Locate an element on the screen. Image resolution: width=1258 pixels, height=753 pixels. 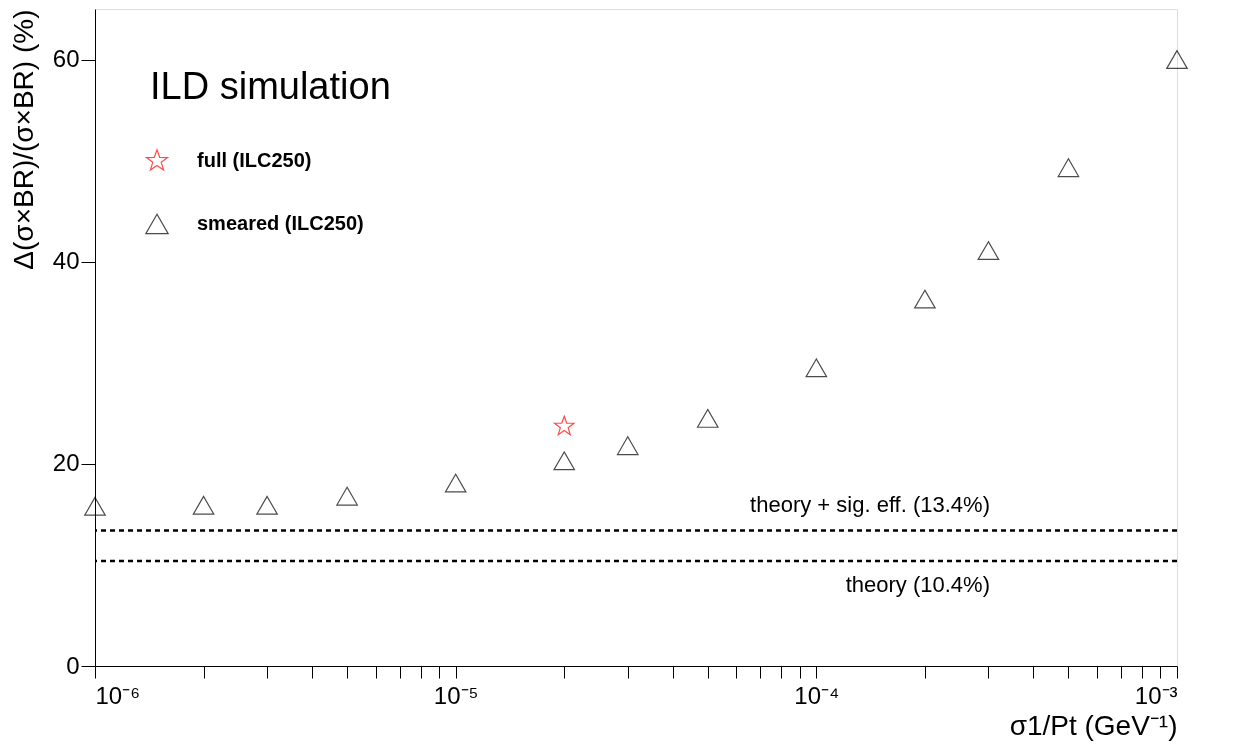
y-tick-label: 60 is located at coordinates (66, 59).